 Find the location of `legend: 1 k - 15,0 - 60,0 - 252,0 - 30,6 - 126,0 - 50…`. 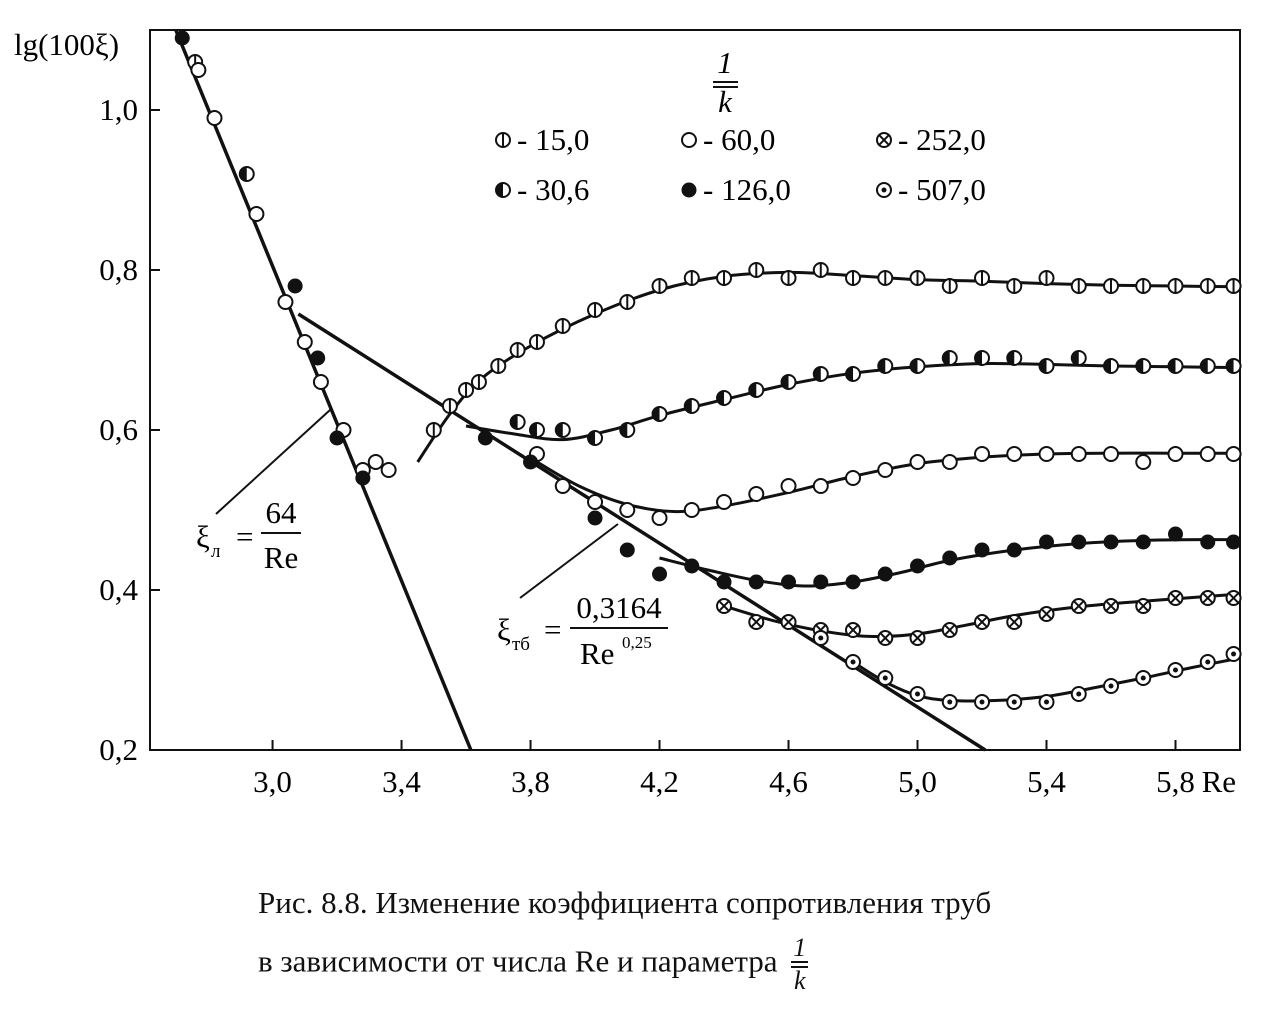

legend: 1 k - 15,0 - 60,0 - 252,0 - 30,6 - 126,0 - 50… is located at coordinates (740, 126).